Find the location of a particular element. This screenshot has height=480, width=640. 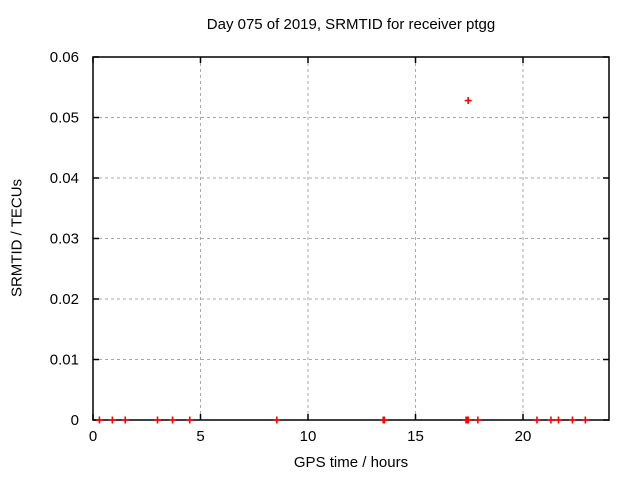

y-tick-label: 0.04 is located at coordinates (64, 178).